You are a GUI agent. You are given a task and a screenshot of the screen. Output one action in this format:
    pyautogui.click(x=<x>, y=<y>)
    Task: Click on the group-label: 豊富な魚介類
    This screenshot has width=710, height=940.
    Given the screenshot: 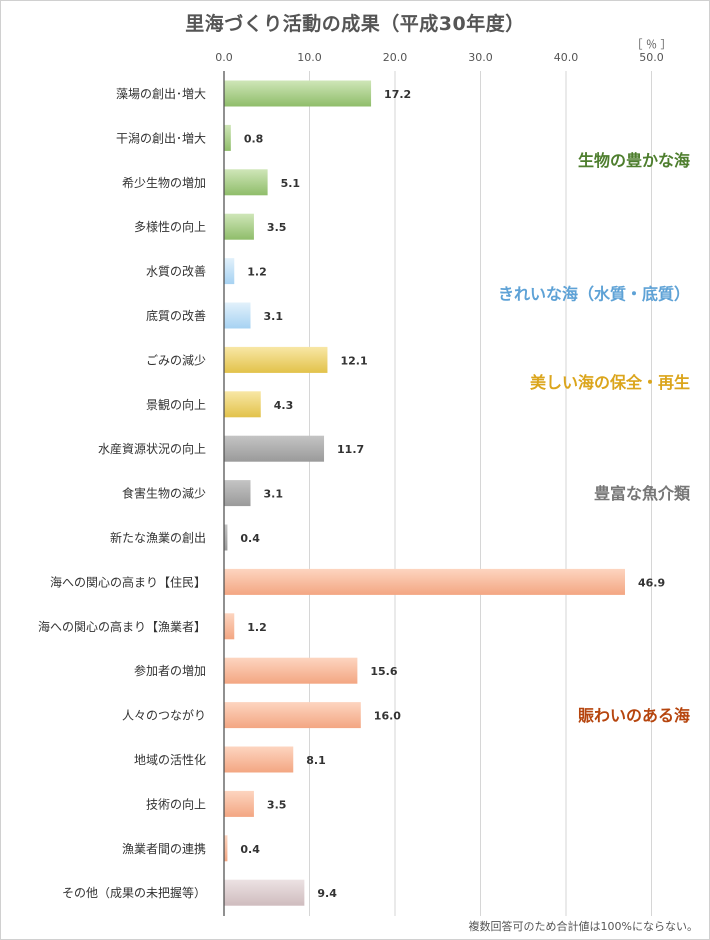 What is the action you would take?
    pyautogui.click(x=642, y=493)
    